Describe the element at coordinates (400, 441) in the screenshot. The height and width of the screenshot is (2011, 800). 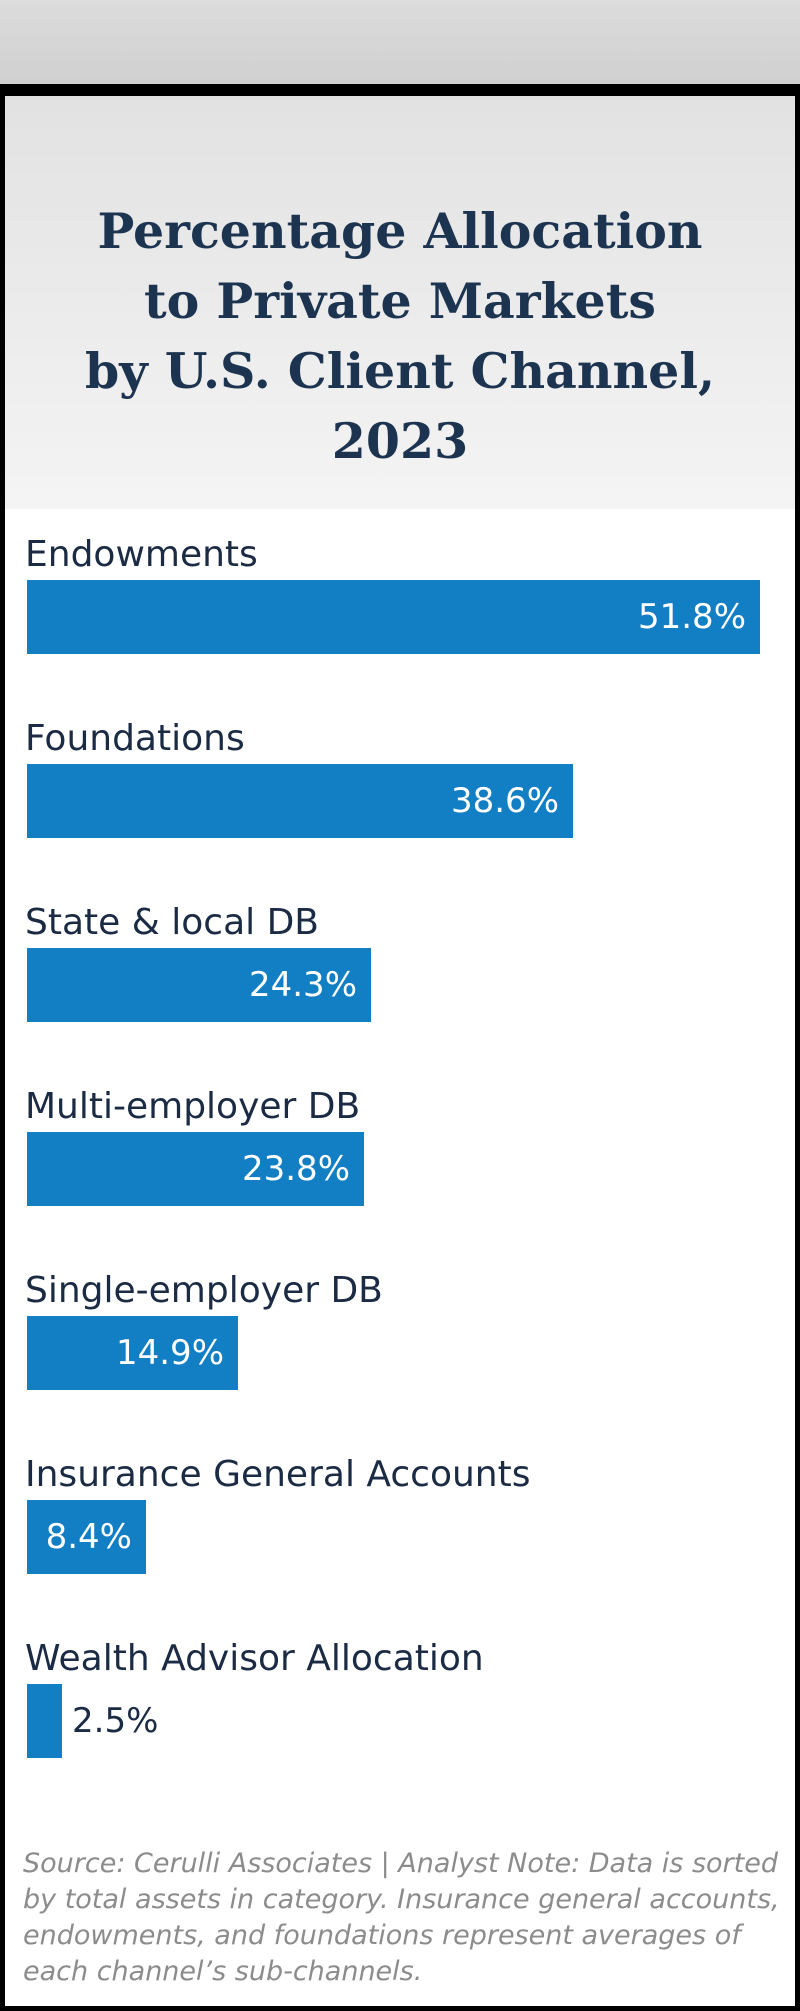
I see `chart-title-line: 2023` at that location.